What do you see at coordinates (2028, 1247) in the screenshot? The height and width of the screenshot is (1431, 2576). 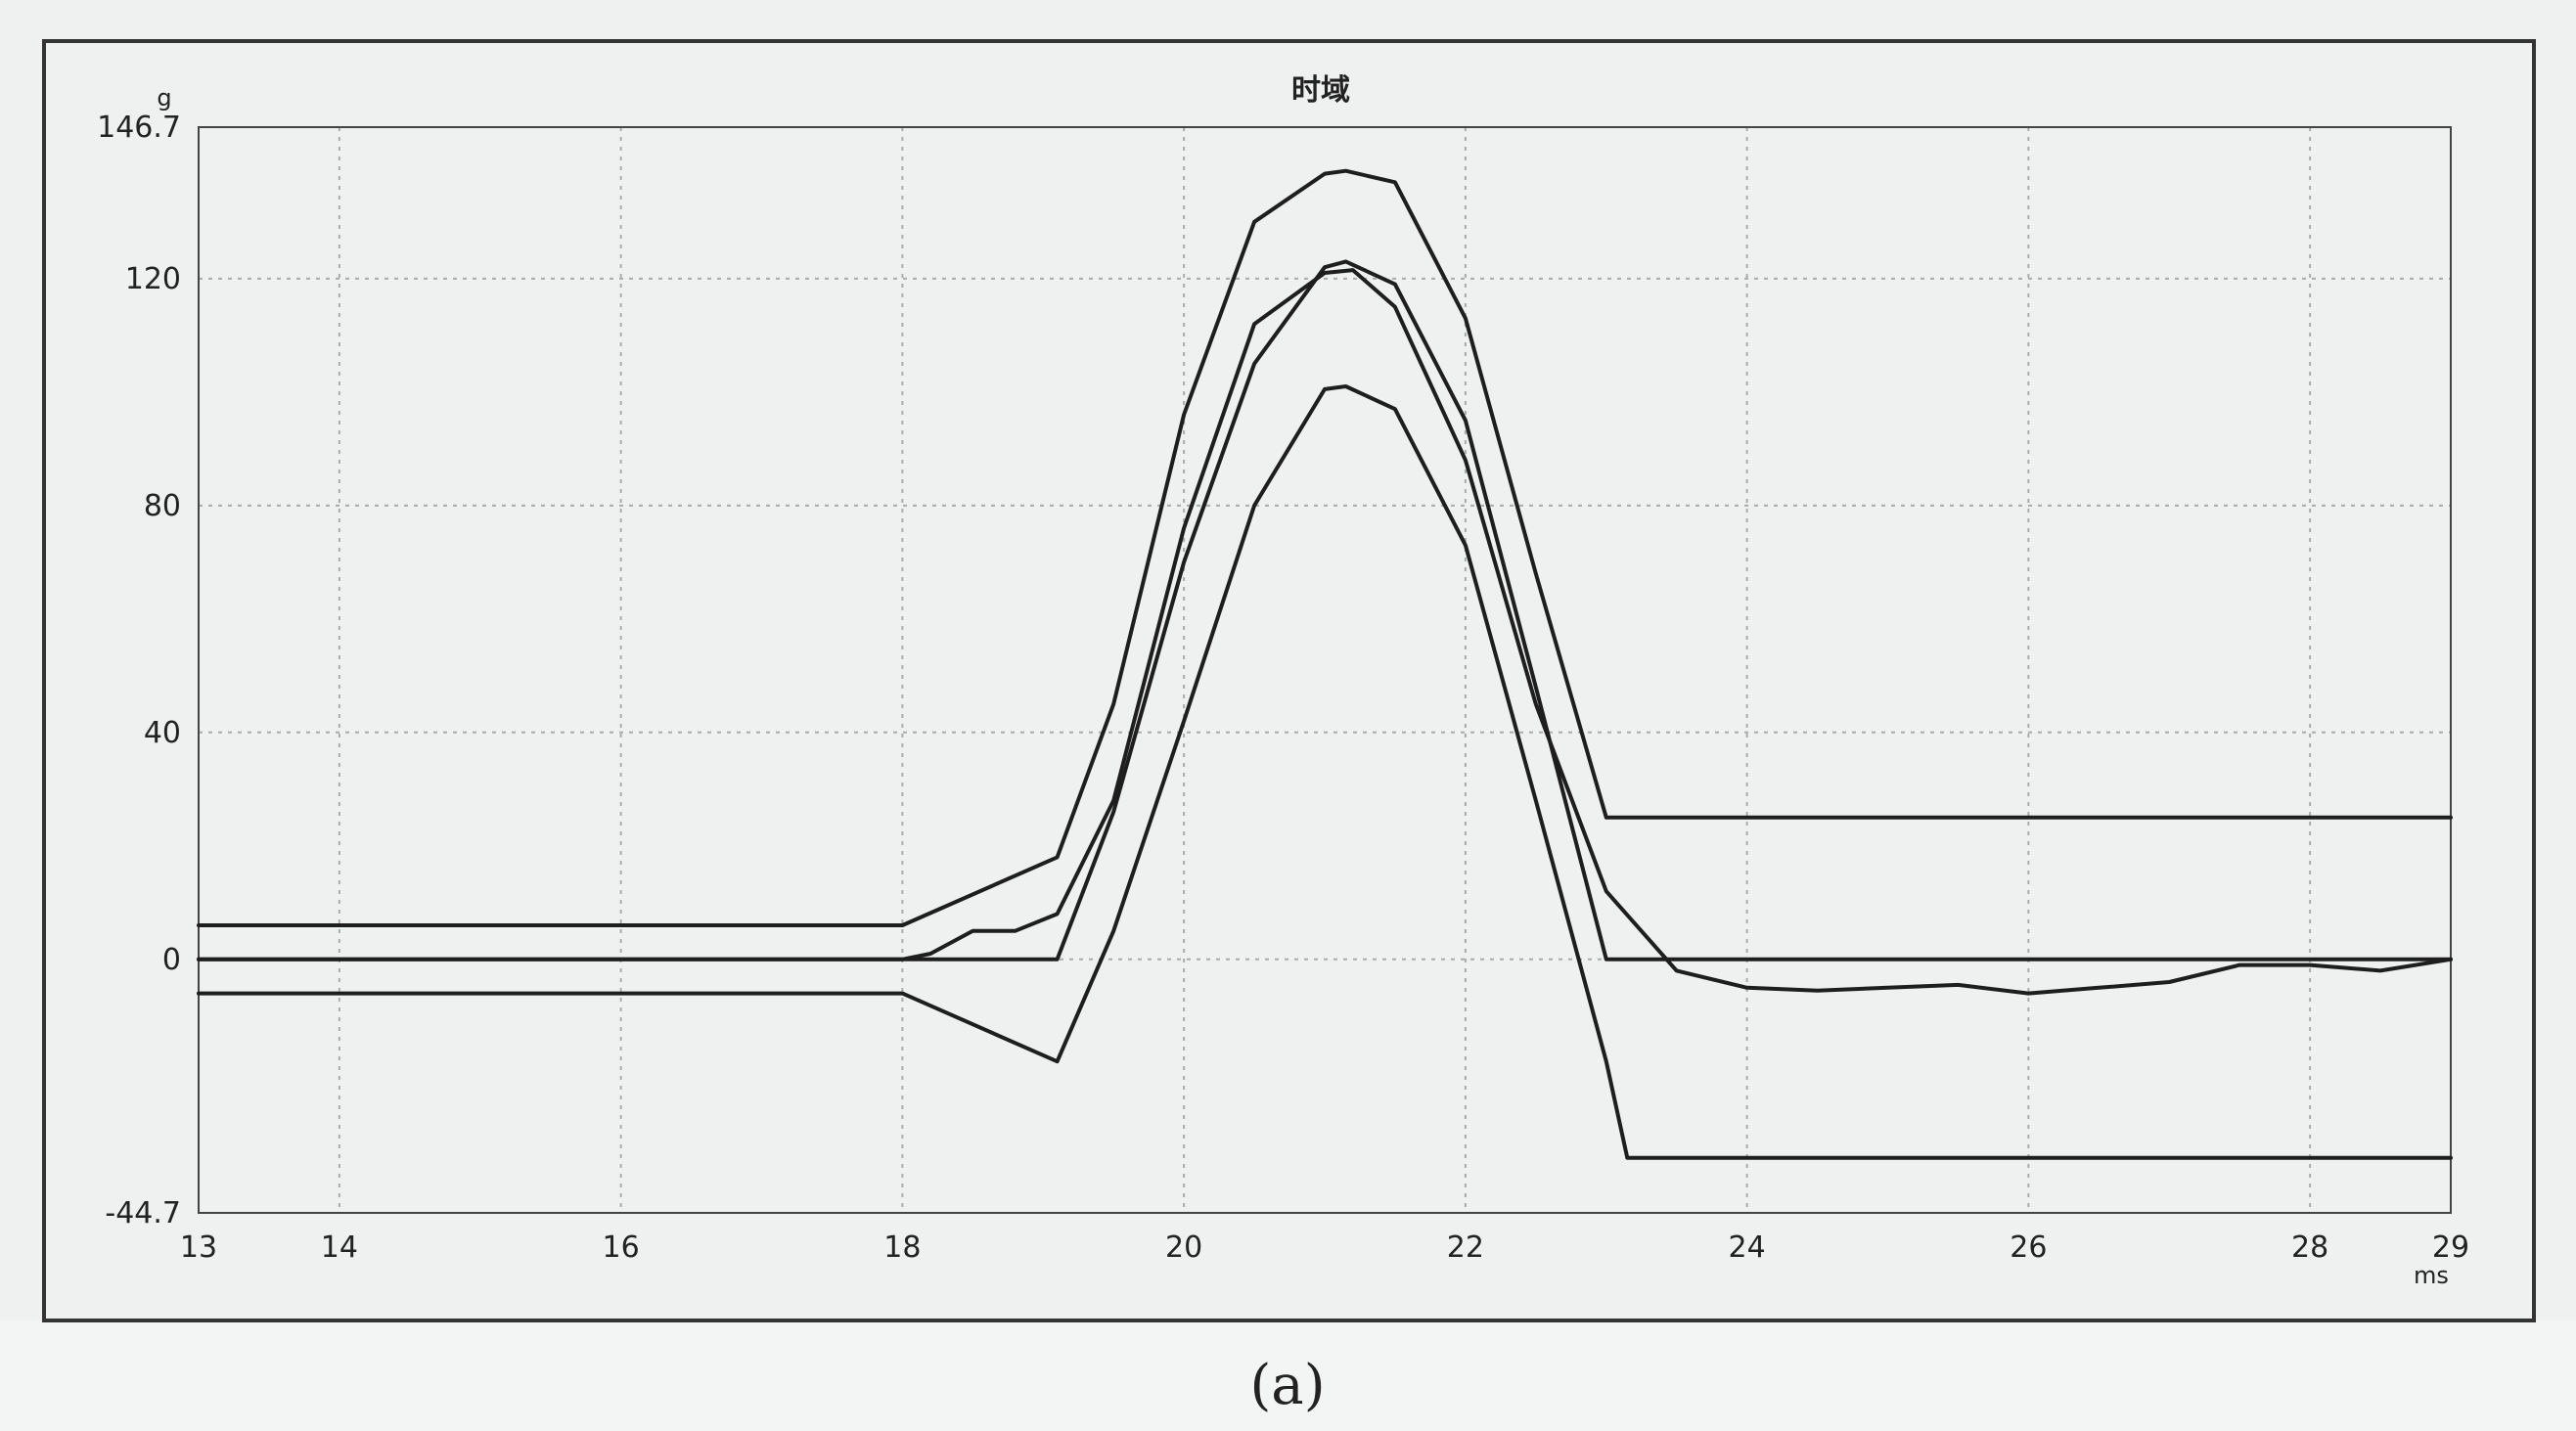 I see `x-tick-label: 26` at bounding box center [2028, 1247].